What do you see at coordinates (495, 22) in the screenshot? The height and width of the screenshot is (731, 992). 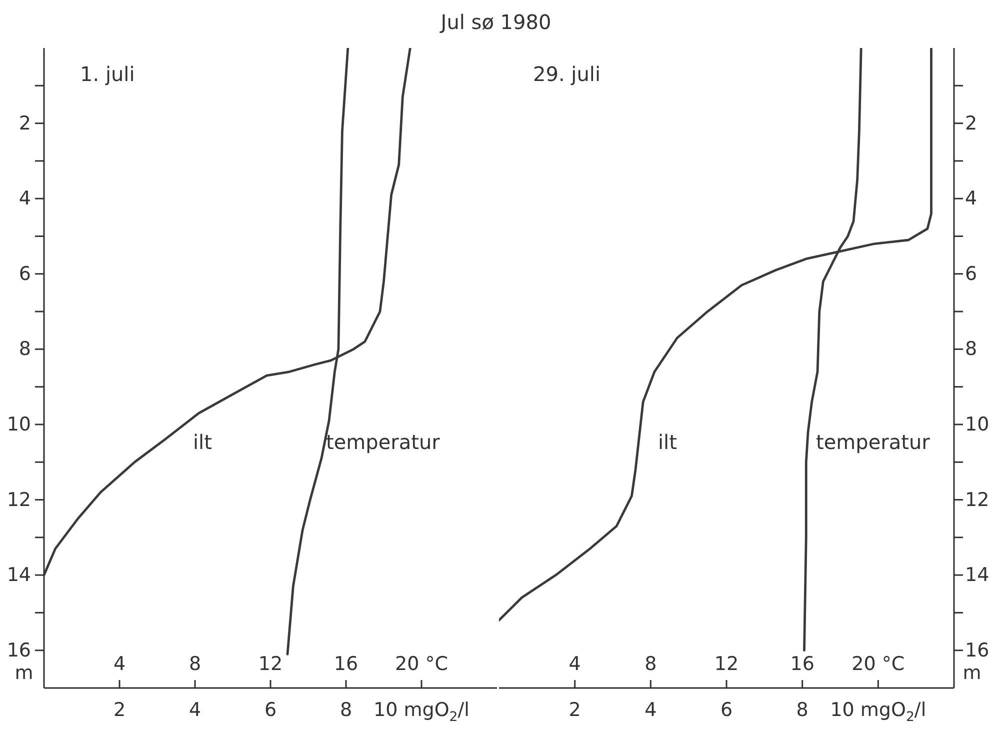 I see `chart-title: Jul sø 1980` at bounding box center [495, 22].